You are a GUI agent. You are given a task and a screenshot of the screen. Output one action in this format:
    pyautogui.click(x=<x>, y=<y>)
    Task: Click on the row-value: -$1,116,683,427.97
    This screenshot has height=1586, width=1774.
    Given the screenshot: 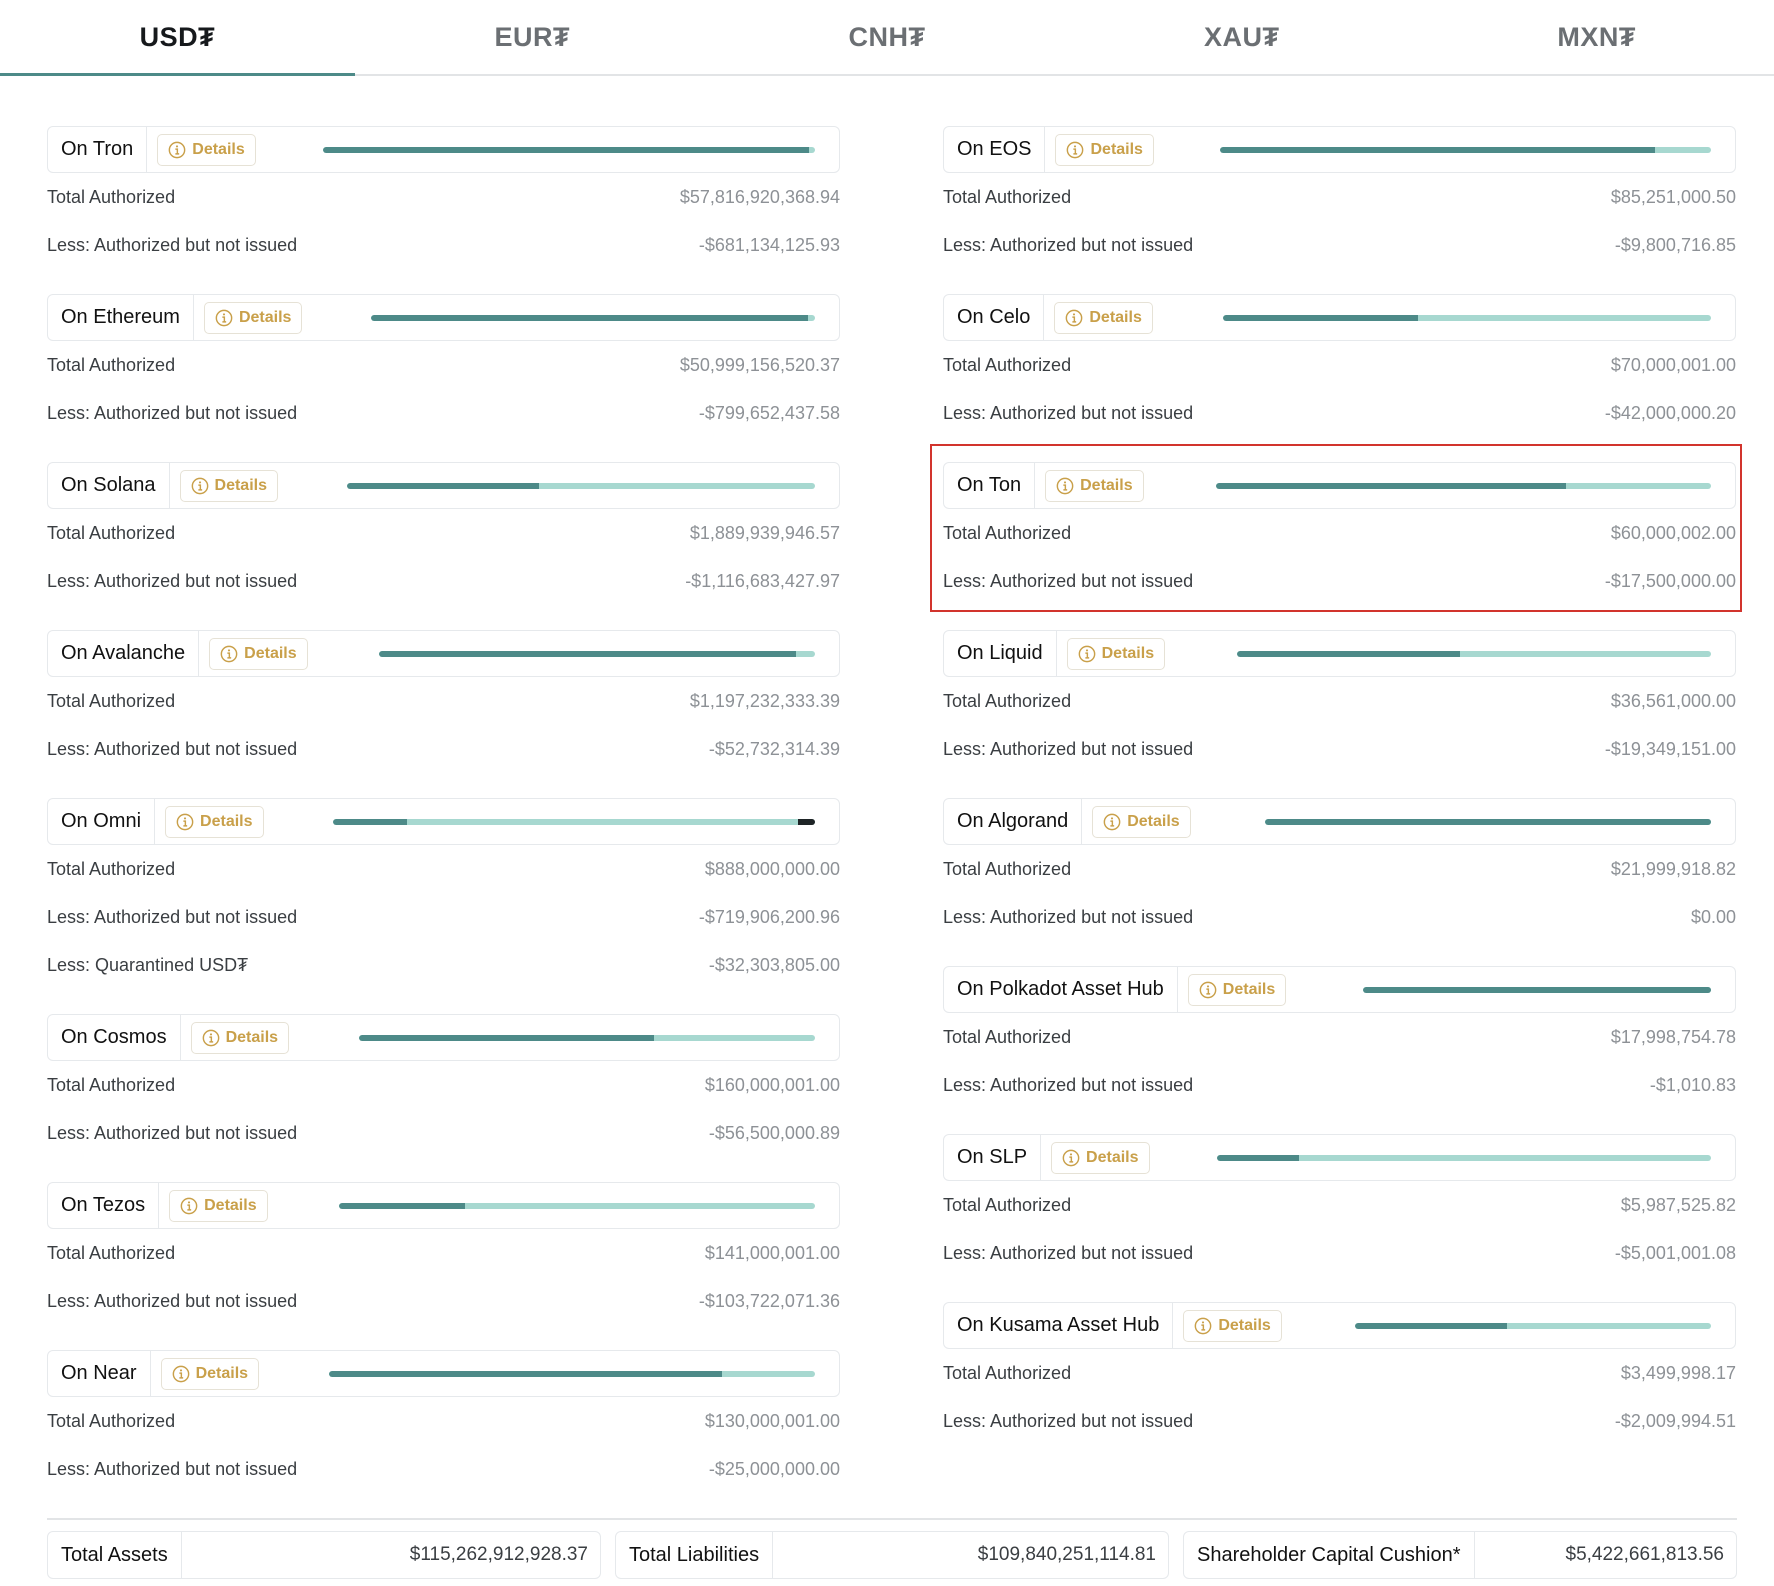 What is the action you would take?
    pyautogui.click(x=762, y=580)
    